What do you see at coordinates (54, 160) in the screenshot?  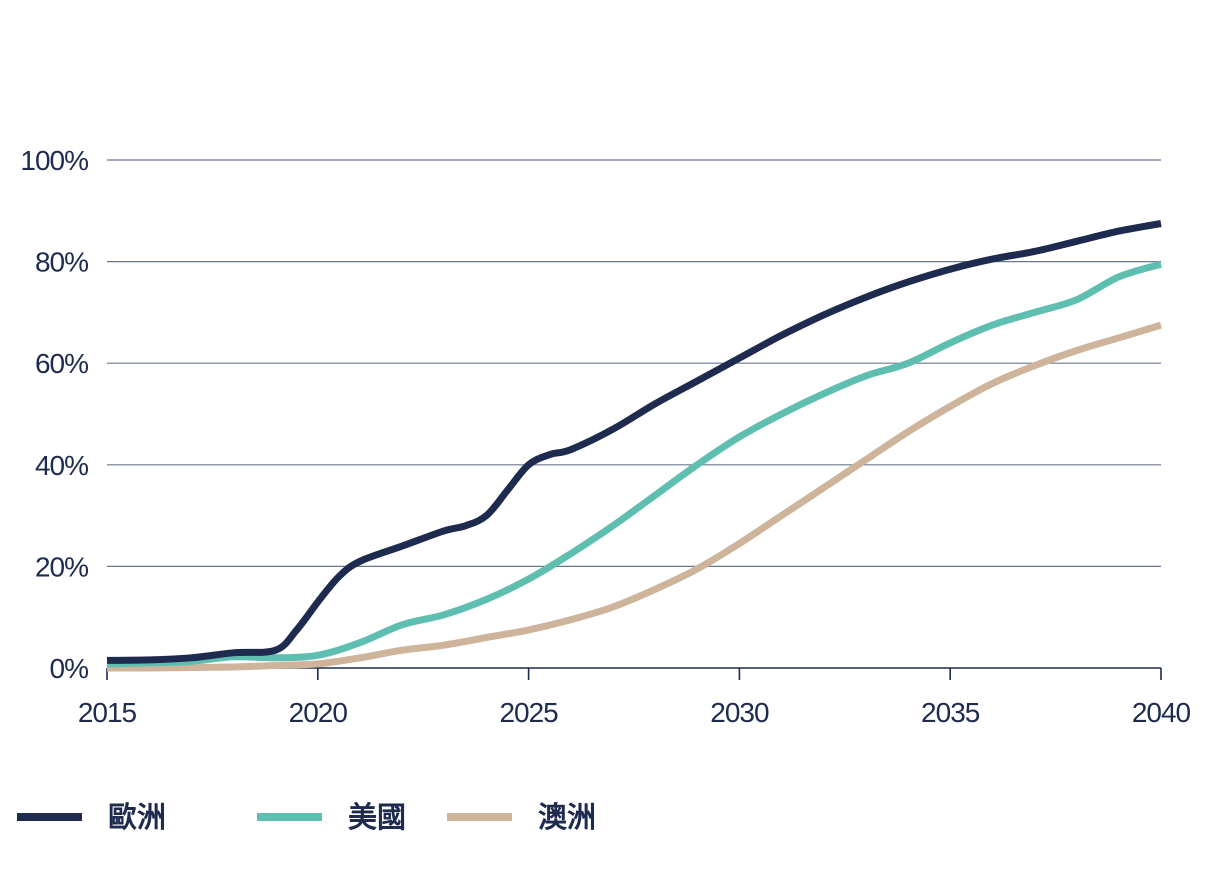 I see `y-tick-label: 100%` at bounding box center [54, 160].